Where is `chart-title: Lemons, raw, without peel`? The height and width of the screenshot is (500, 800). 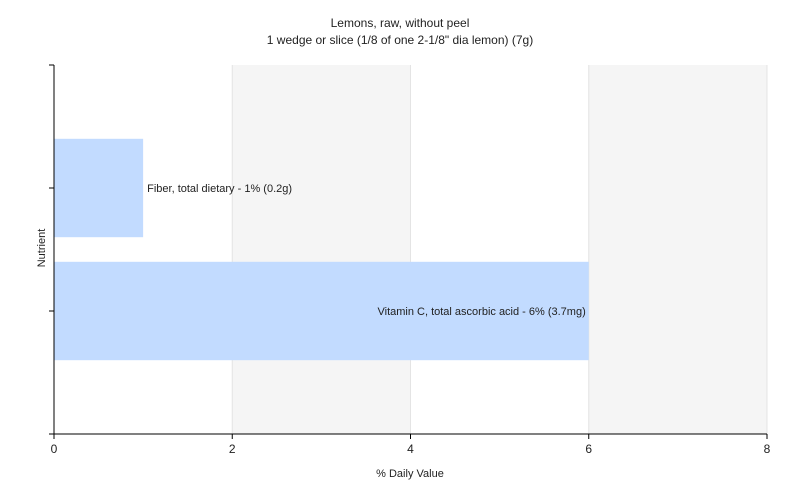 chart-title: Lemons, raw, without peel is located at coordinates (400, 23).